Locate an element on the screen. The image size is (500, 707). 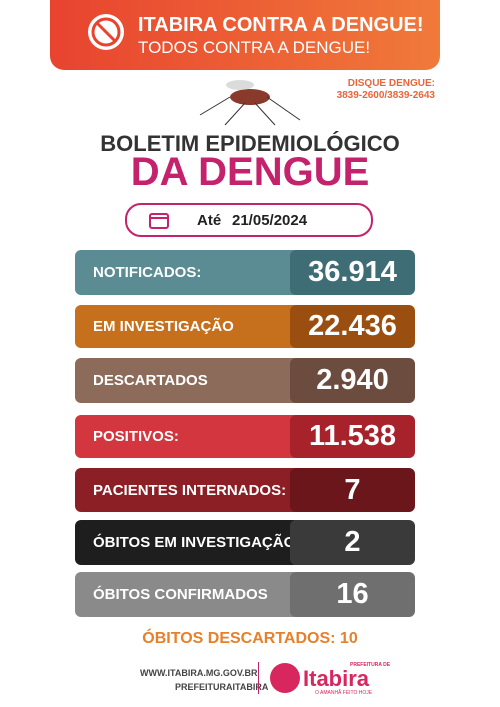
stat-label: POSITIVOS: is located at coordinates (187, 436).